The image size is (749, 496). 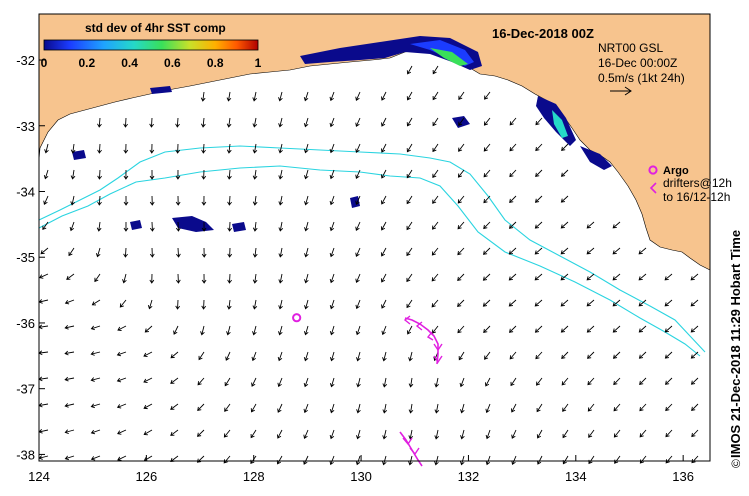 I want to click on x-tick-label: 124, so click(x=39, y=476).